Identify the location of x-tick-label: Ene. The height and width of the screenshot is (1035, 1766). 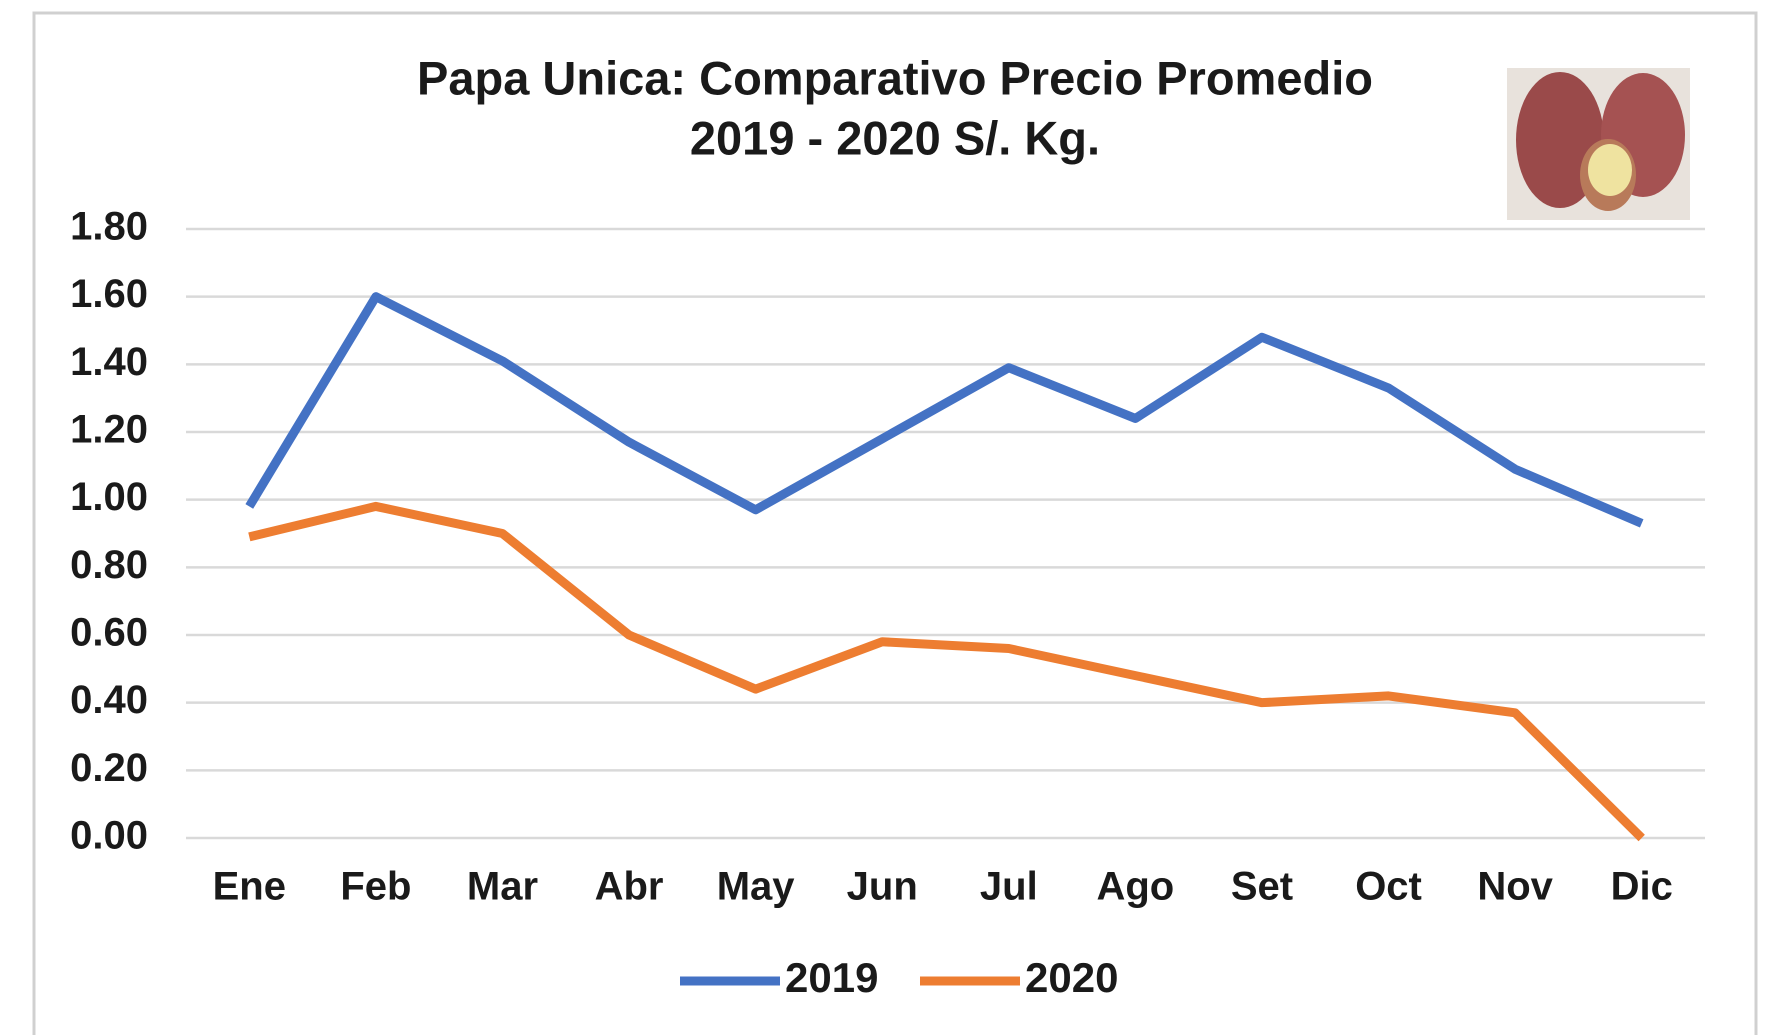
(249, 887).